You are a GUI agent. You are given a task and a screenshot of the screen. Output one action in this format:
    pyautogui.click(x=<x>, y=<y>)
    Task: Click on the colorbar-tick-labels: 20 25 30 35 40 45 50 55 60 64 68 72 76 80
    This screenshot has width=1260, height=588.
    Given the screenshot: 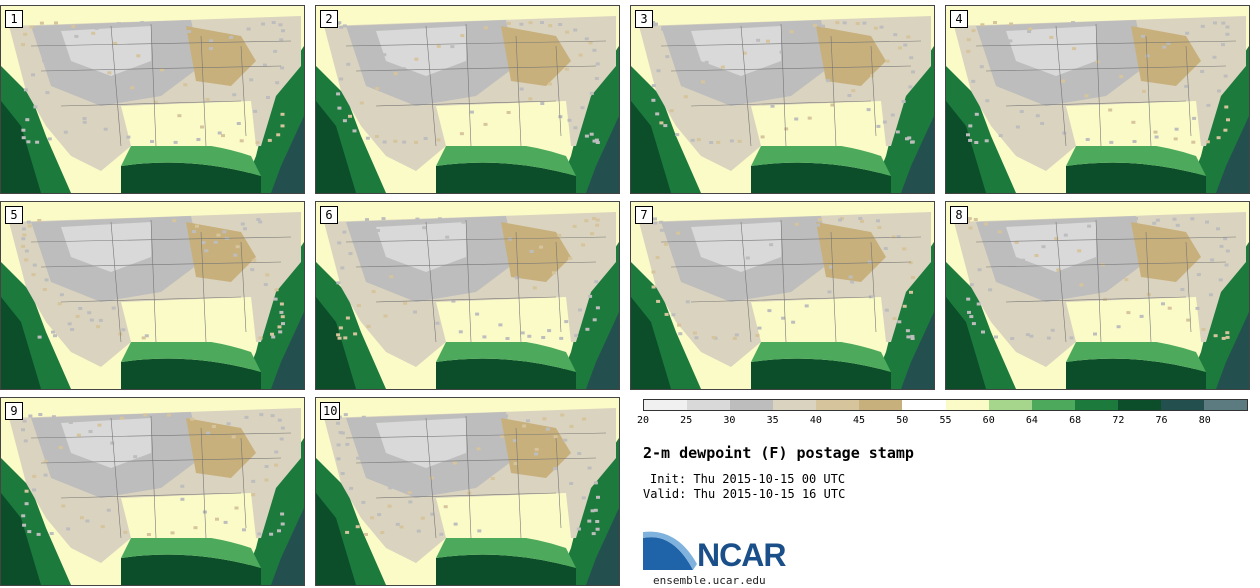 What is the action you would take?
    pyautogui.click(x=942, y=422)
    